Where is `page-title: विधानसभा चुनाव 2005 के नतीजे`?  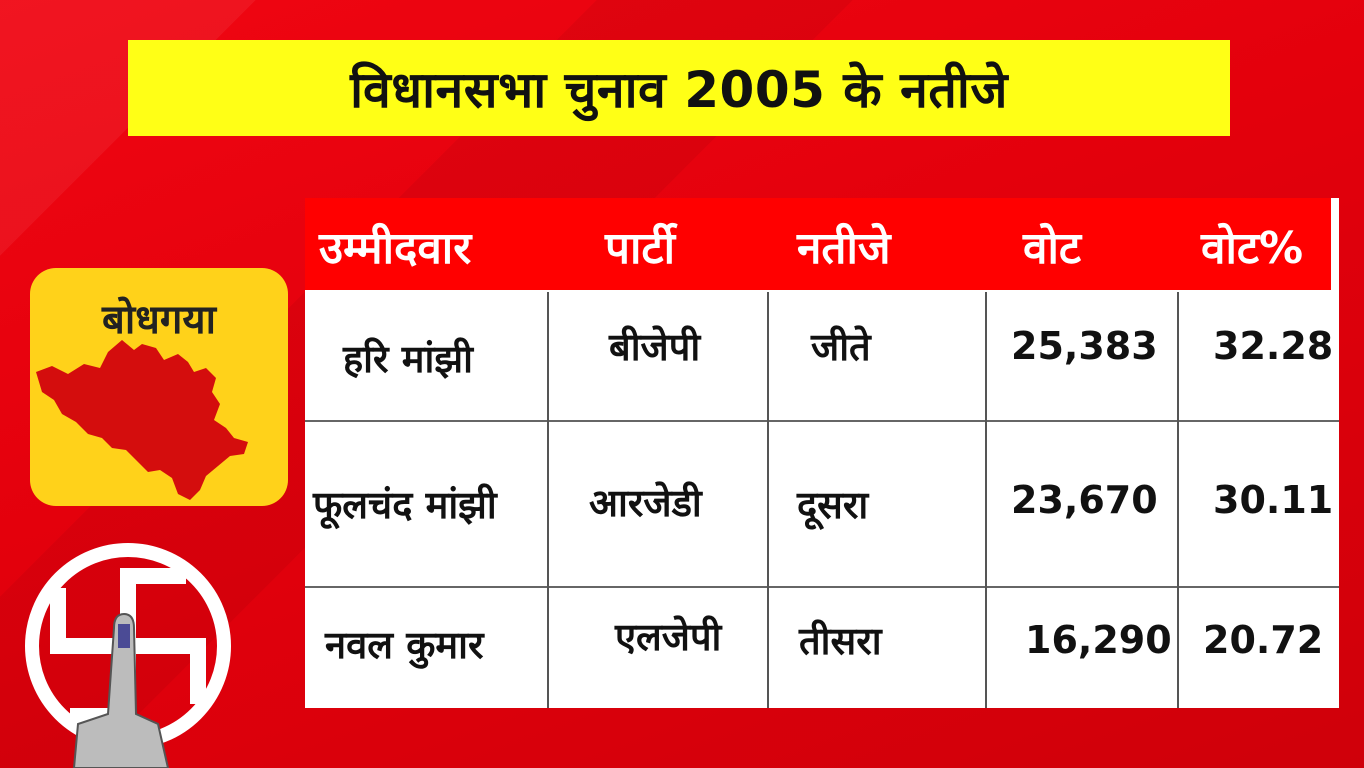 page-title: विधानसभा चुनाव 2005 के नतीजे is located at coordinates (679, 90).